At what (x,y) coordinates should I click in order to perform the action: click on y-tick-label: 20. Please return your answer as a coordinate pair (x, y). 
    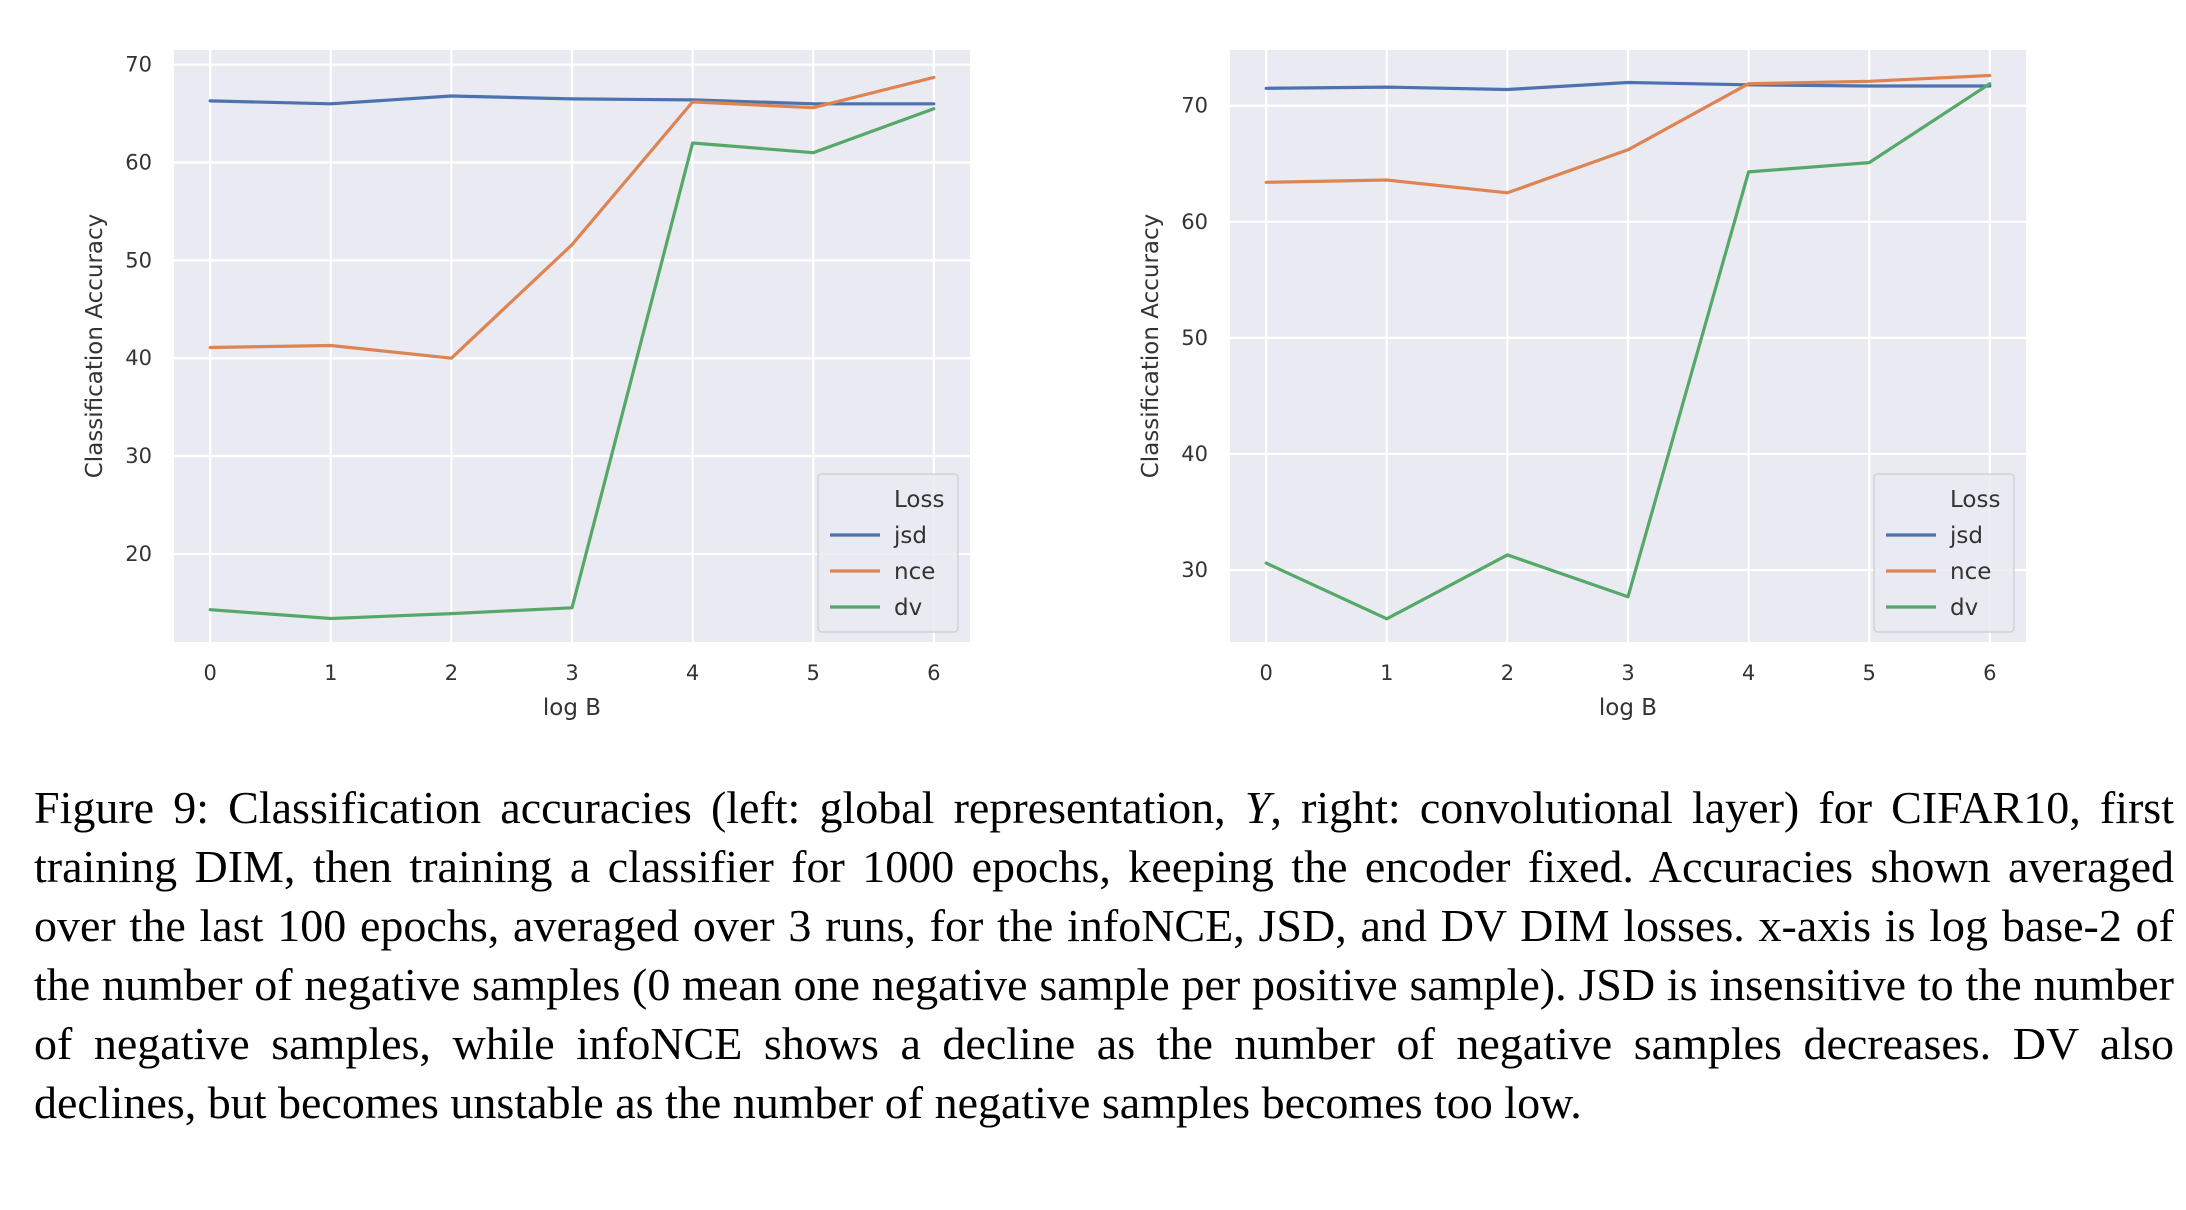
    Looking at the image, I should click on (138, 554).